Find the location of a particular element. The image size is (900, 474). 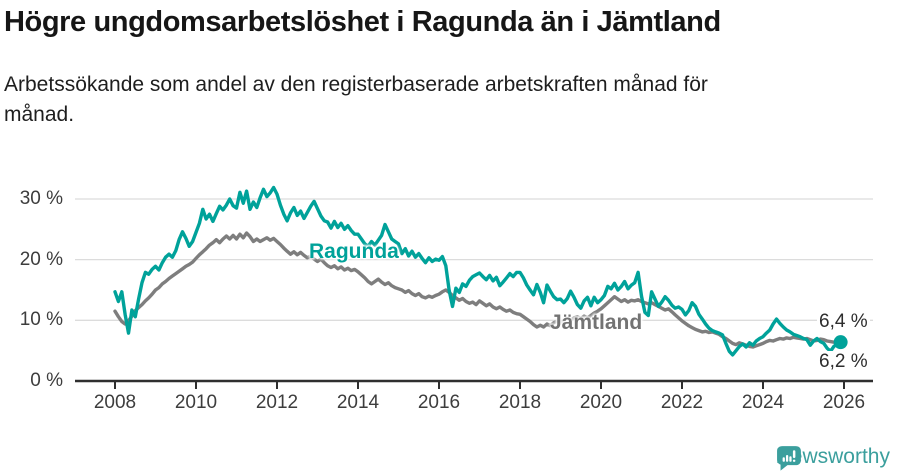

series-end-dot is located at coordinates (840, 342).